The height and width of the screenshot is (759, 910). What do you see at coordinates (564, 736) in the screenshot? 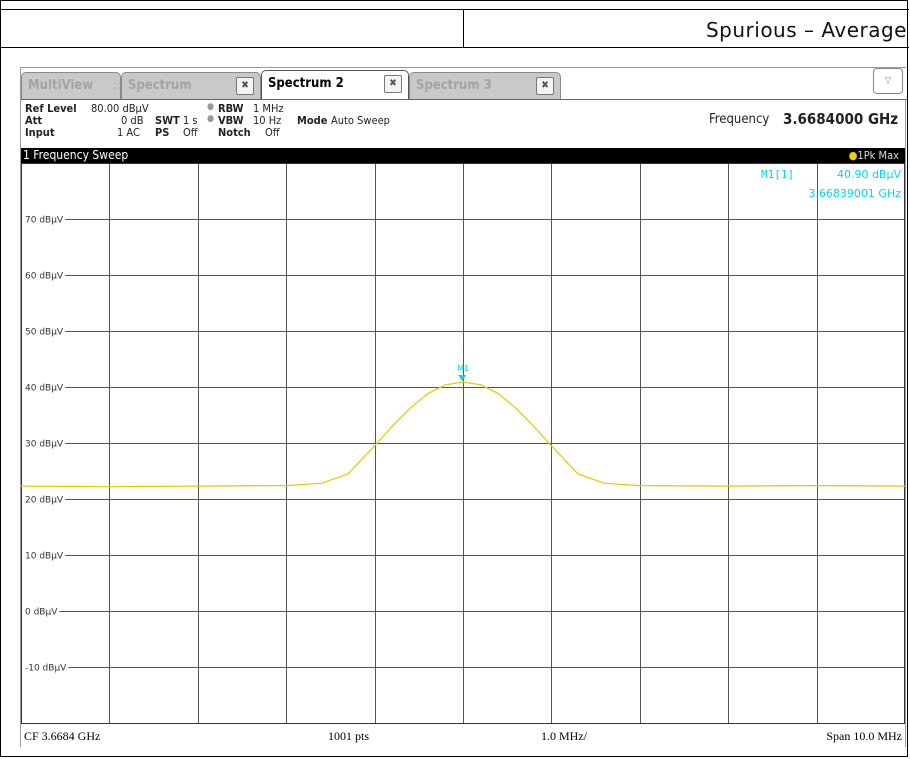
I see `footer-division: 1.0 MHz/` at bounding box center [564, 736].